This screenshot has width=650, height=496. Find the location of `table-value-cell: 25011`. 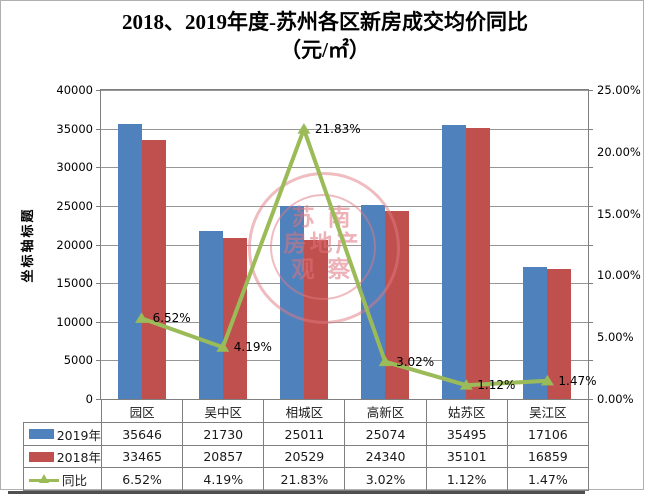

table-value-cell: 25011 is located at coordinates (304, 434).